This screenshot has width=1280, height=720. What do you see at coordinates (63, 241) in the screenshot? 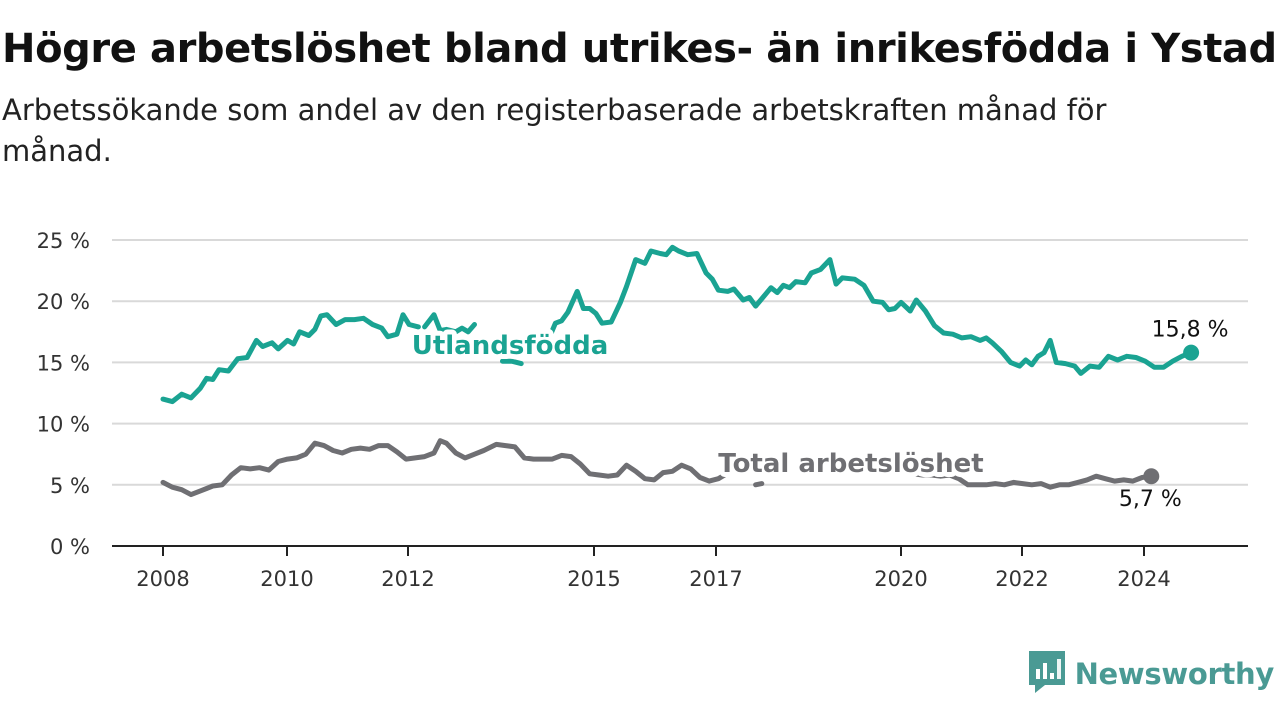
I see `y-tick-label: 25 %` at bounding box center [63, 241].